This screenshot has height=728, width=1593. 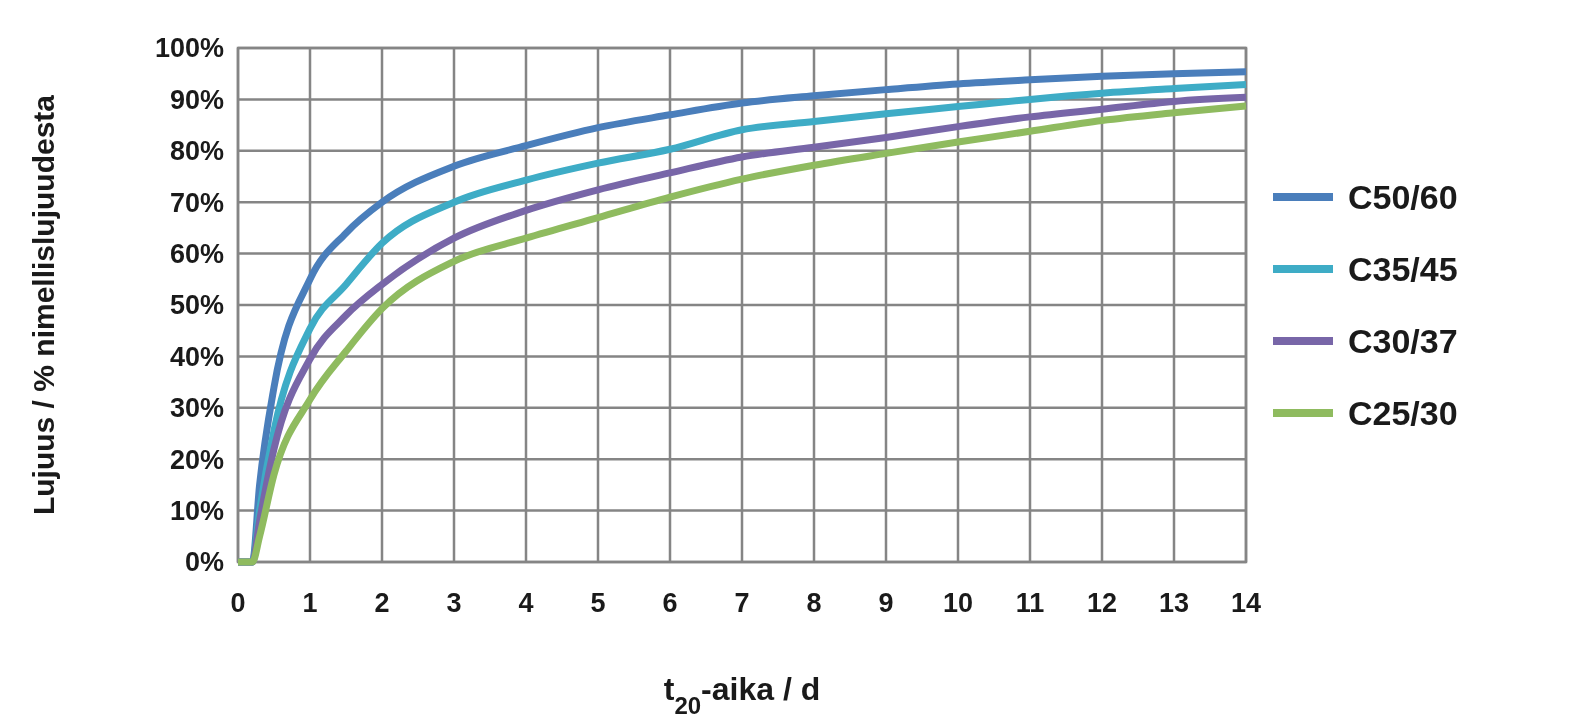 What do you see at coordinates (454, 603) in the screenshot?
I see `x-tick-label: 3` at bounding box center [454, 603].